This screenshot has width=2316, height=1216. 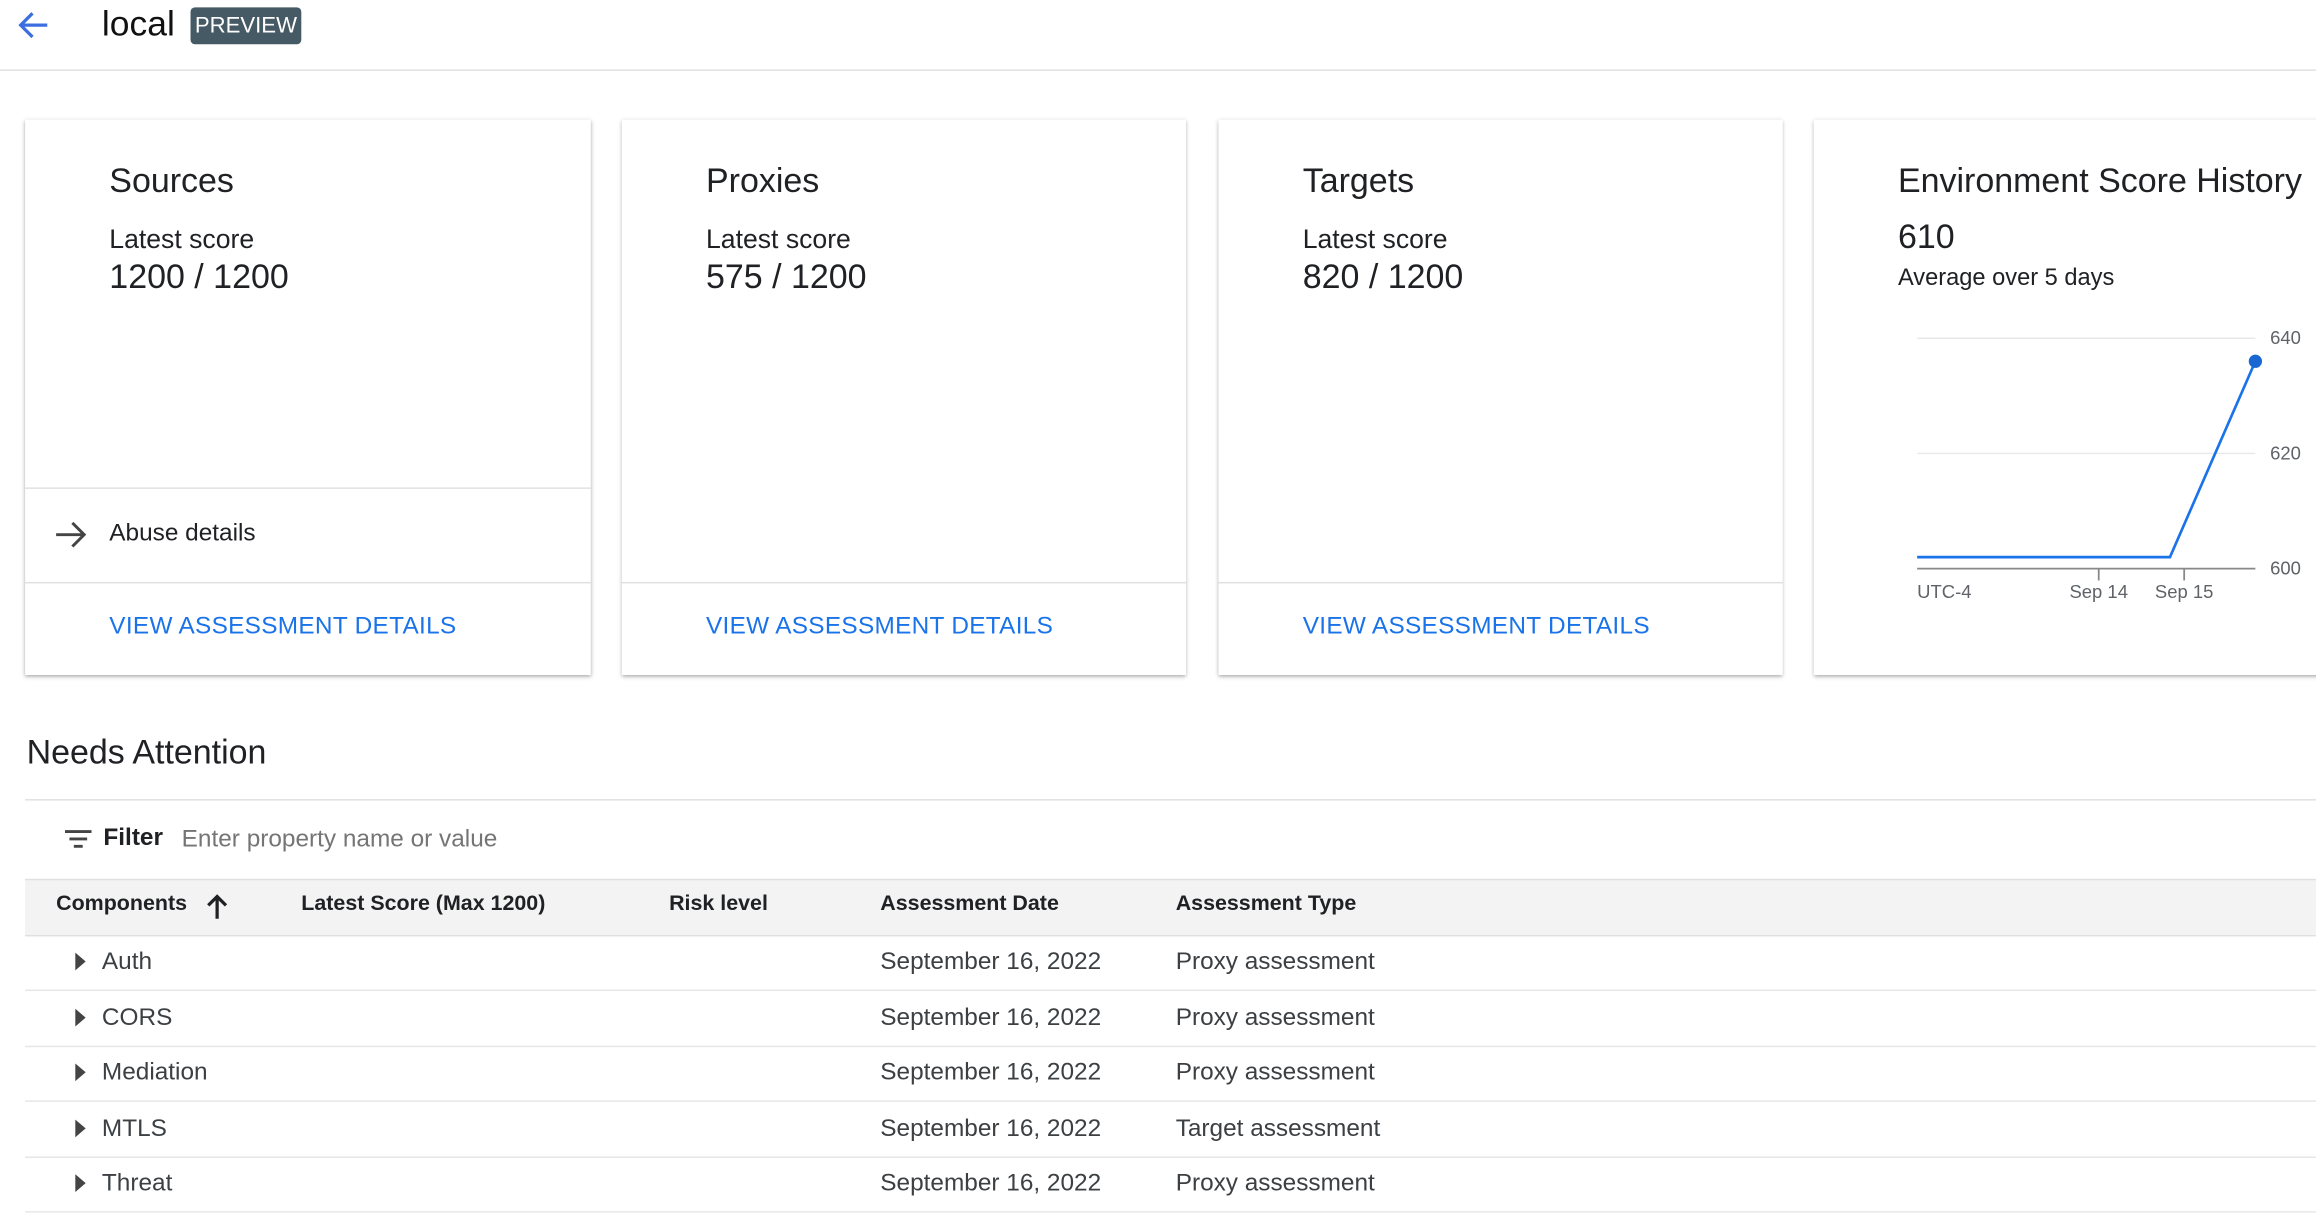 What do you see at coordinates (308, 535) in the screenshot?
I see `abuse-details-link: Abuse details` at bounding box center [308, 535].